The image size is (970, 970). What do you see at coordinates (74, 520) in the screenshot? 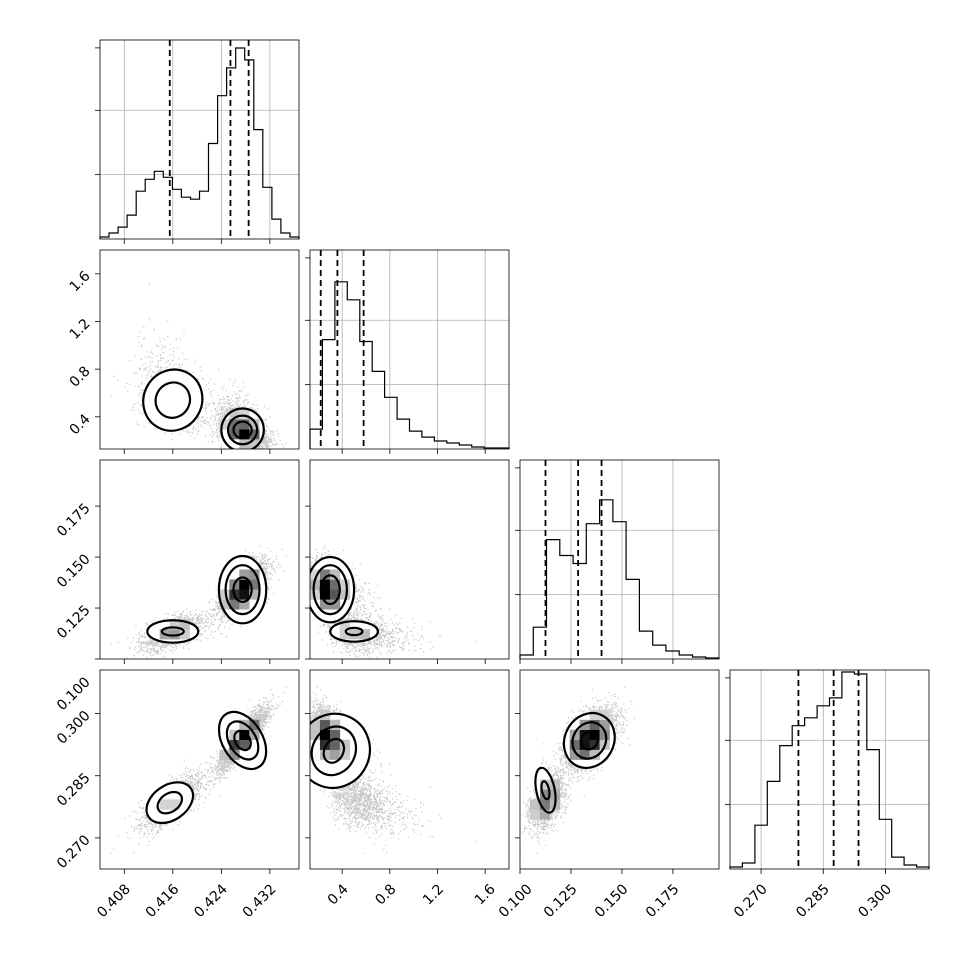
I see `y-tick-label: 0.175` at bounding box center [74, 520].